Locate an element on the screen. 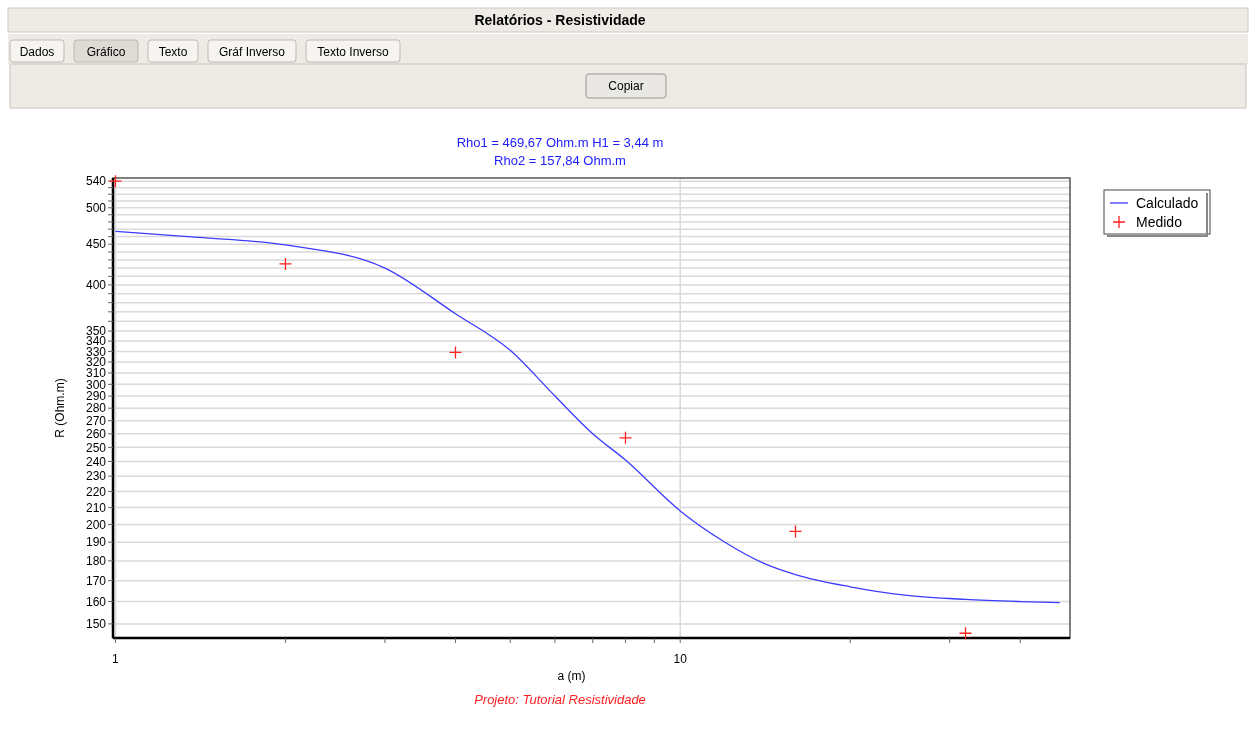  text: Gráfico is located at coordinates (106, 52).